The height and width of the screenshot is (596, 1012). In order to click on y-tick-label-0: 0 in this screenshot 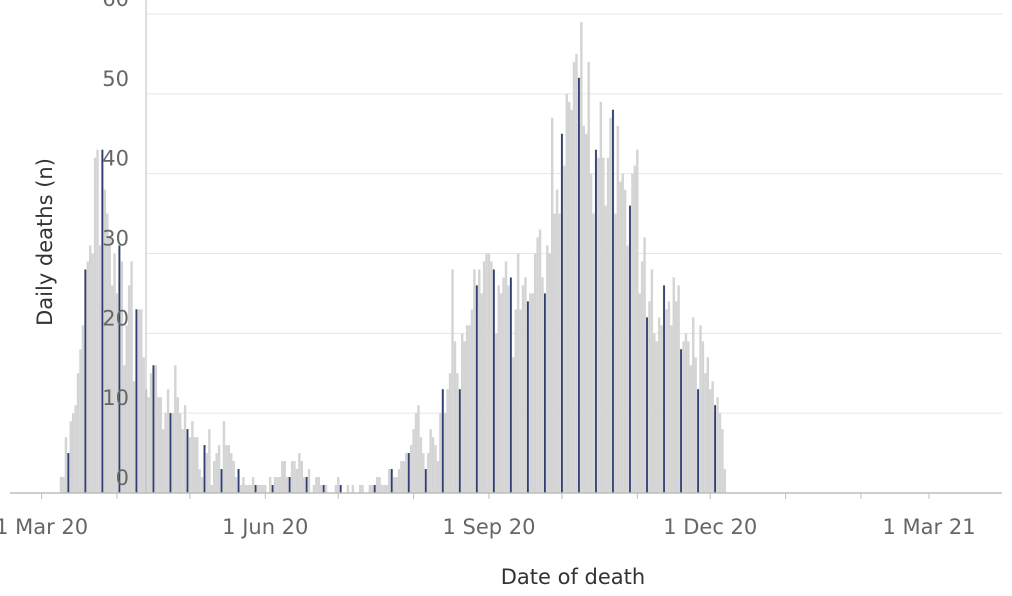, I will do `click(122, 478)`.